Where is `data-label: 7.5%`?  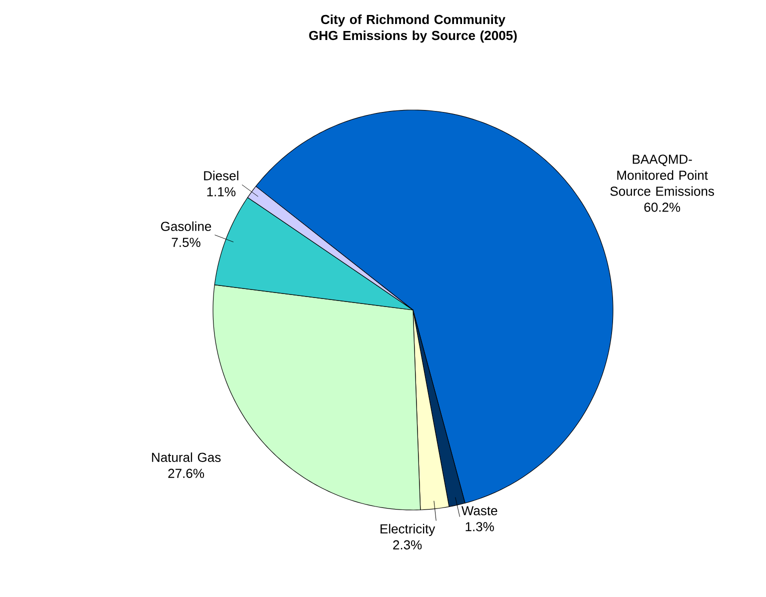 data-label: 7.5% is located at coordinates (186, 242).